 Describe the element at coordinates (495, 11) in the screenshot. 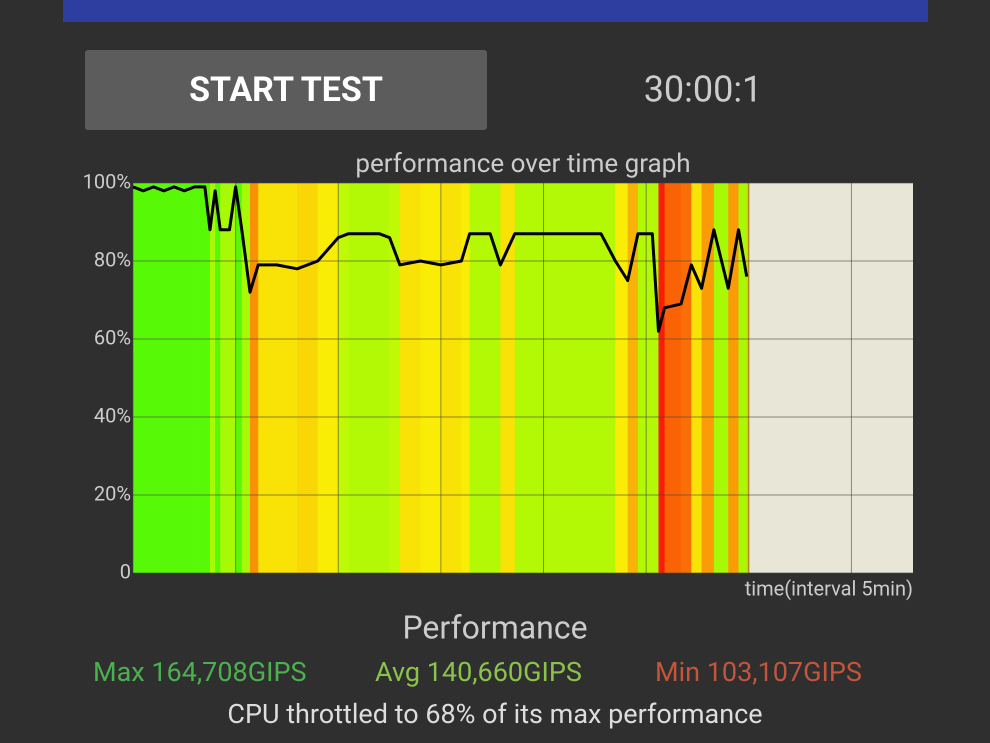

I see `top-bar` at that location.